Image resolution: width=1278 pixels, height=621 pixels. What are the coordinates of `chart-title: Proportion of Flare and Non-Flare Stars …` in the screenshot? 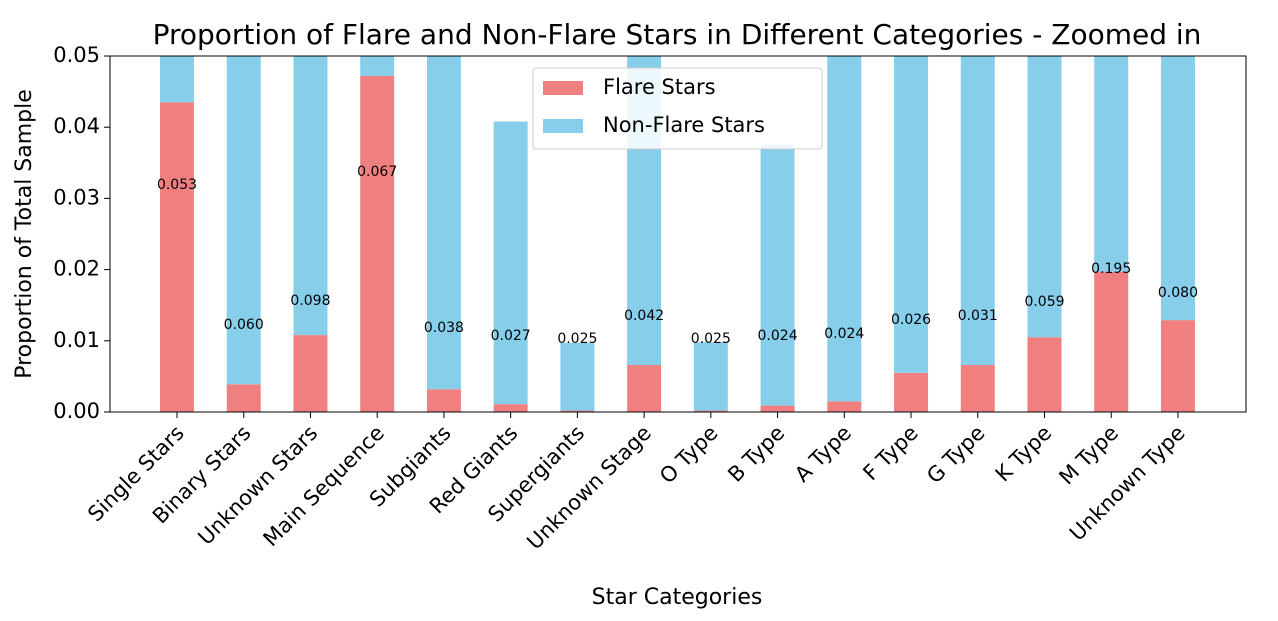 It's located at (677, 34).